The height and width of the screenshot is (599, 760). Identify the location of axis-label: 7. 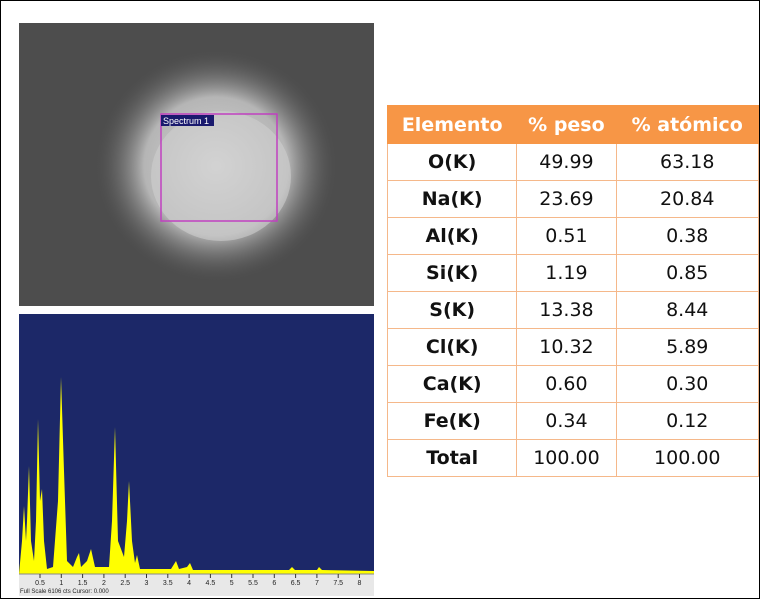
(317, 583).